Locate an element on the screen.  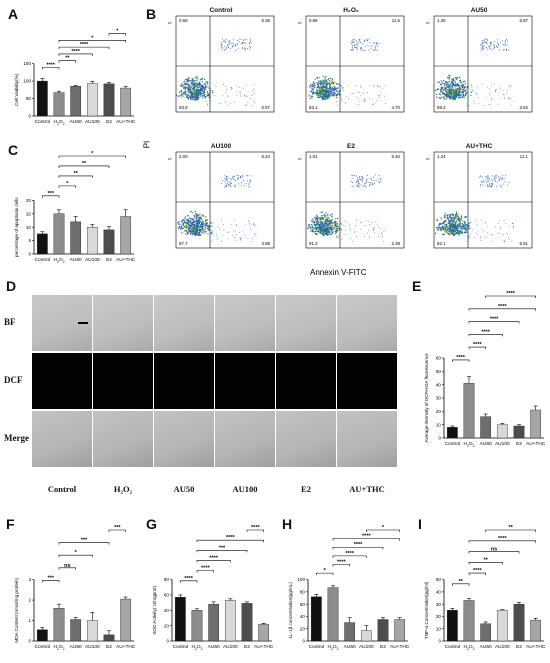
micro-row-label: DCF is located at coordinates (13, 380).